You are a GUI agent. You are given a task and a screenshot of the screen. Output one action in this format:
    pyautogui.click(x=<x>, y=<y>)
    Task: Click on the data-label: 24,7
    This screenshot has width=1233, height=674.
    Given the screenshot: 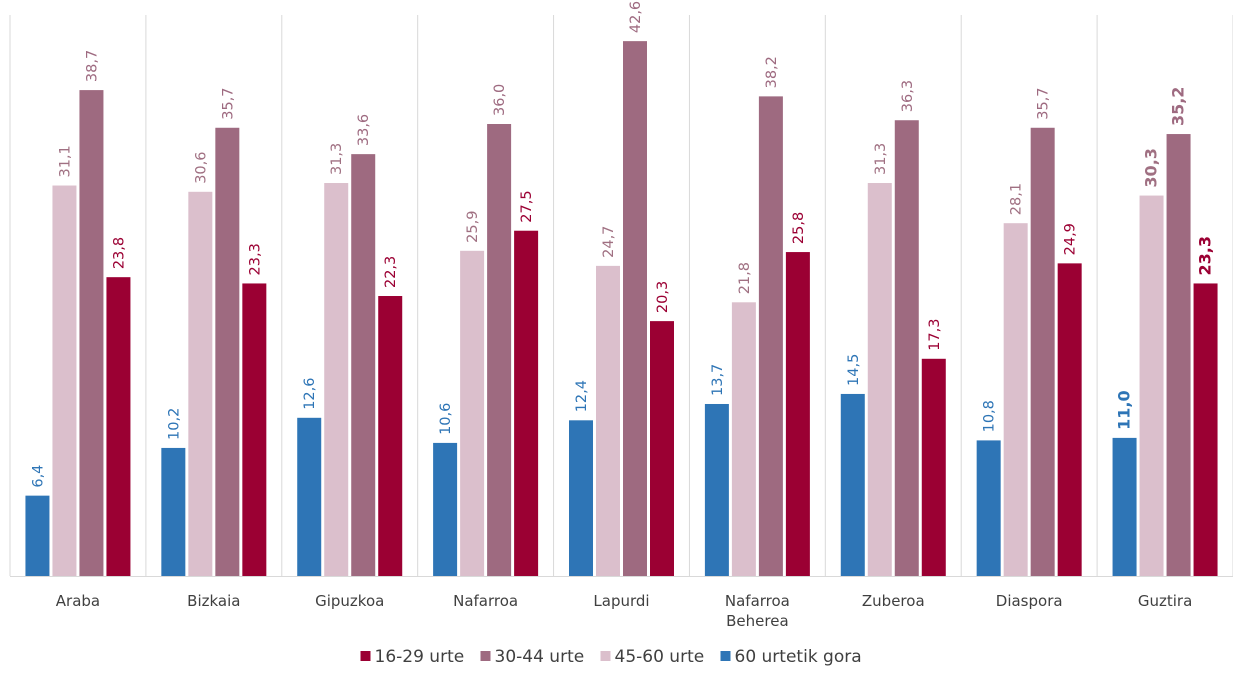 What is the action you would take?
    pyautogui.click(x=609, y=242)
    